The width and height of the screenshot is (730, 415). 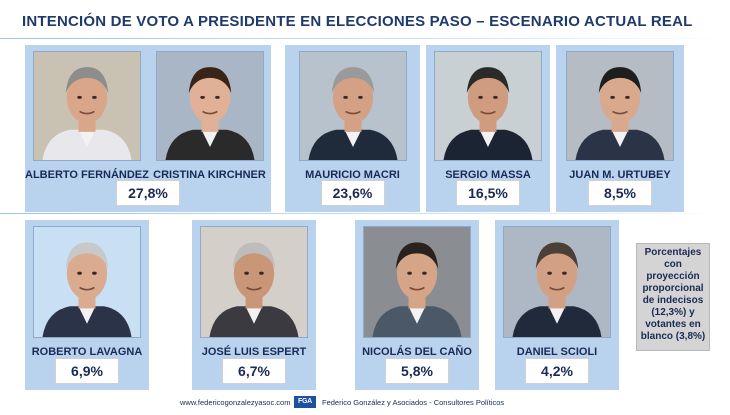 What do you see at coordinates (352, 193) in the screenshot?
I see `data-label: 23,6%` at bounding box center [352, 193].